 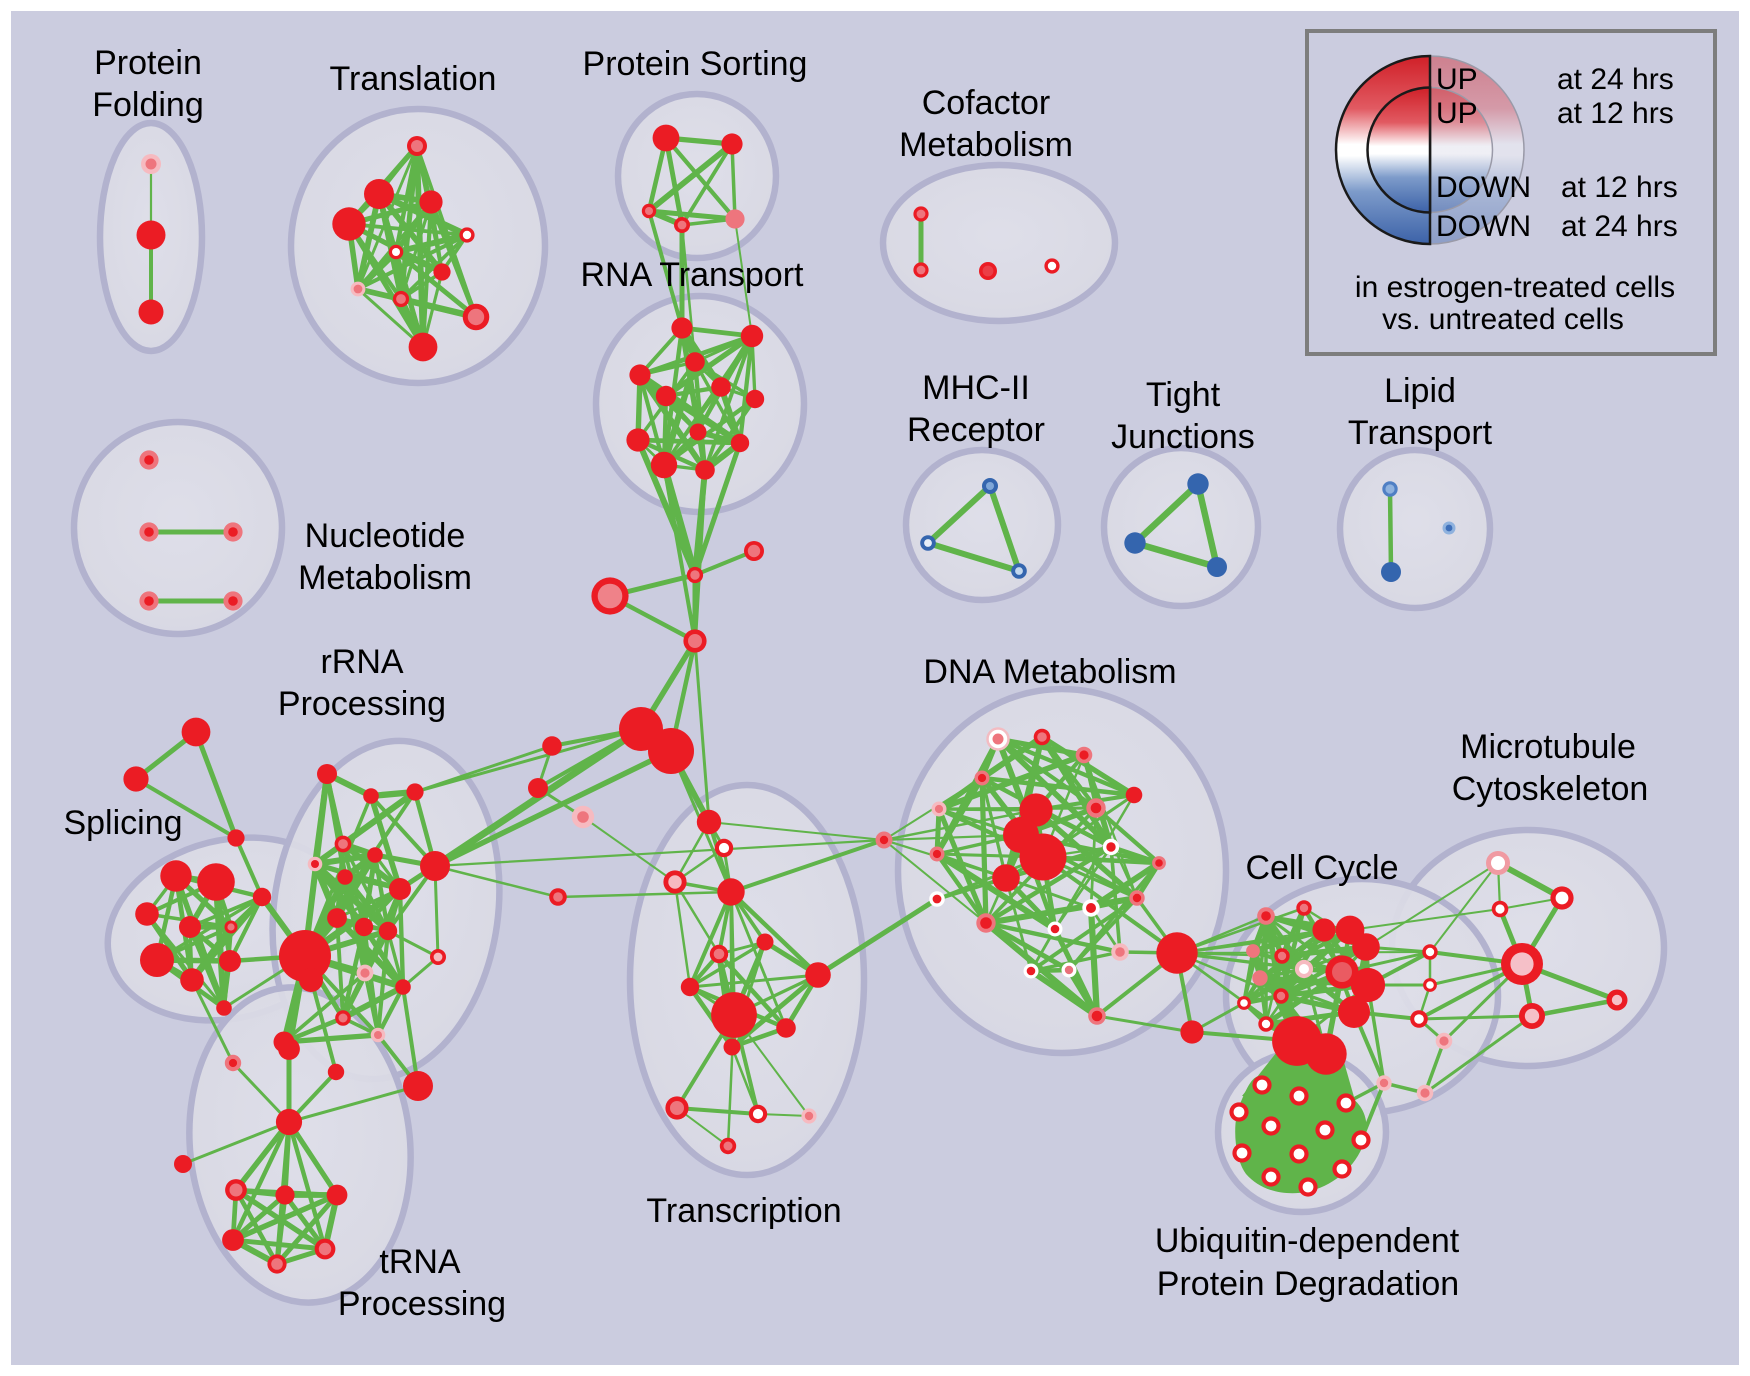 I want to click on svg-text: Receptor, so click(x=976, y=430).